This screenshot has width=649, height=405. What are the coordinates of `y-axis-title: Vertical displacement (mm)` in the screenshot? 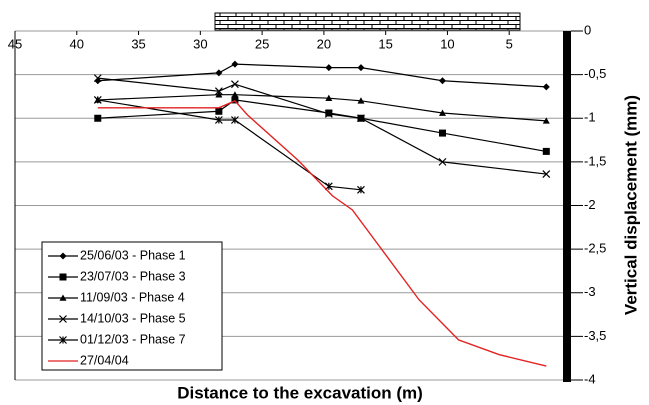 It's located at (630, 205).